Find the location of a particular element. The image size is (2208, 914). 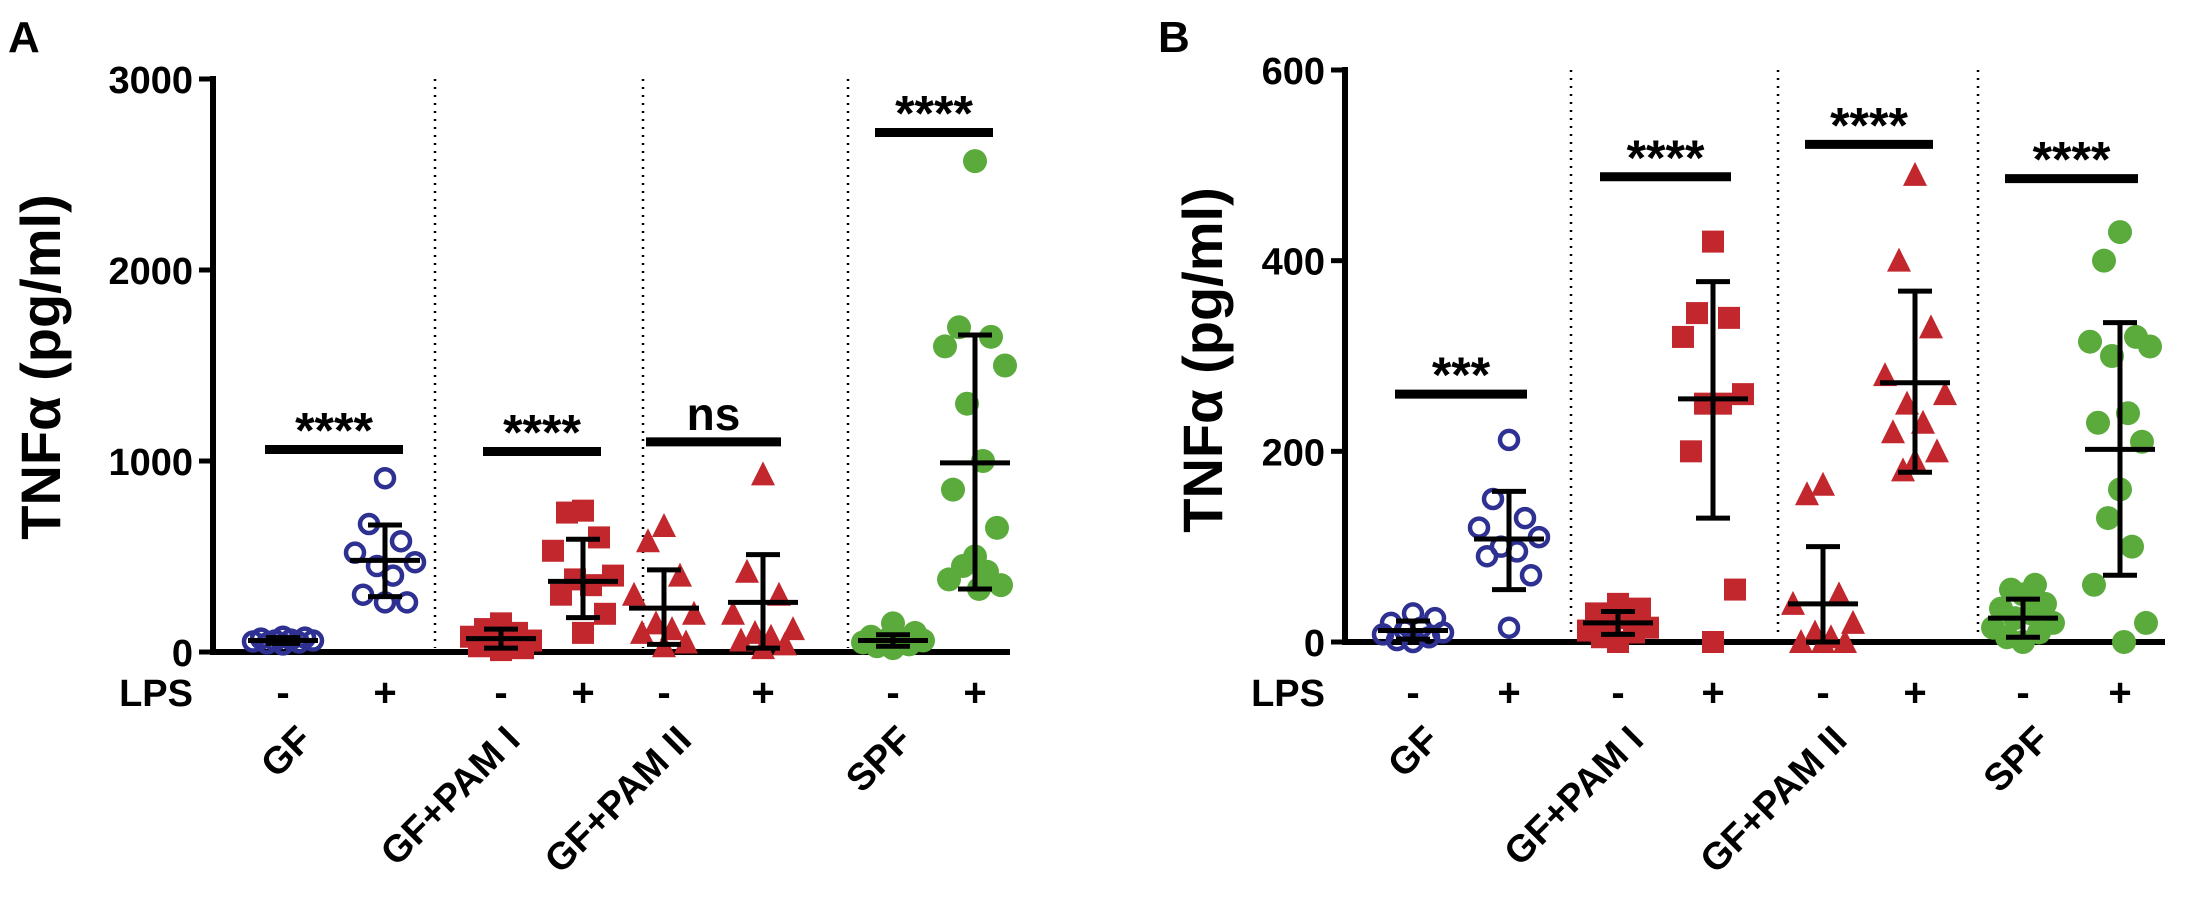

y-tick-label: 600 is located at coordinates (1293, 72).